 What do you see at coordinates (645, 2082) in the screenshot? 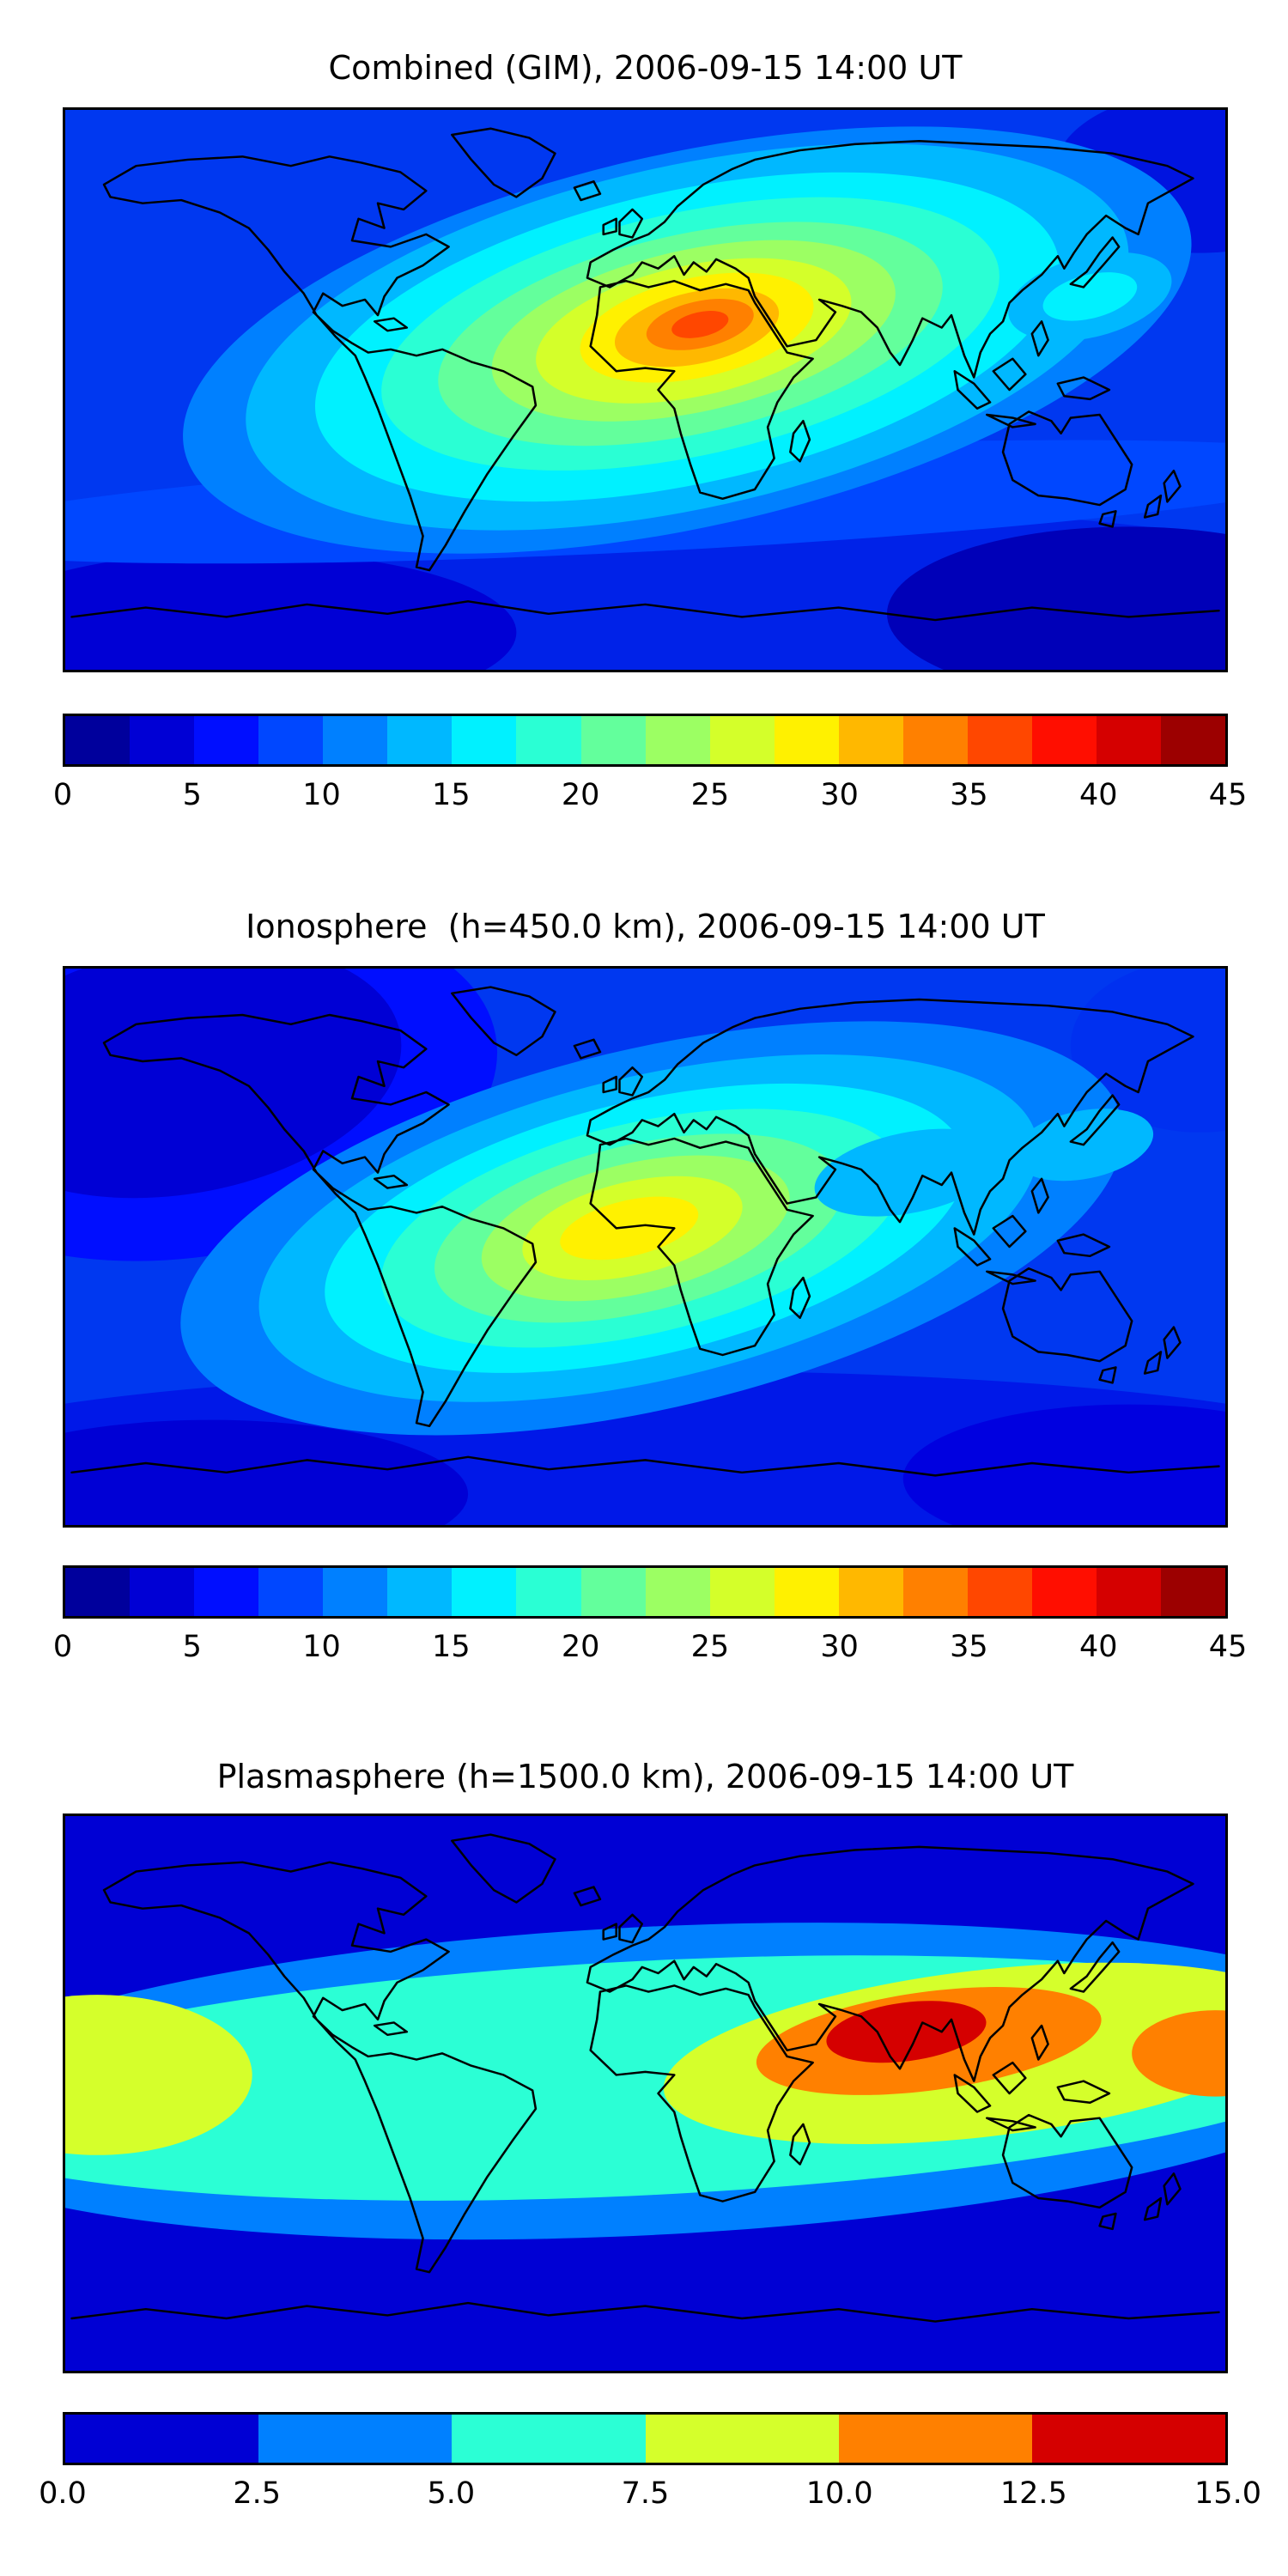
I see `panel3-contour-bands` at bounding box center [645, 2082].